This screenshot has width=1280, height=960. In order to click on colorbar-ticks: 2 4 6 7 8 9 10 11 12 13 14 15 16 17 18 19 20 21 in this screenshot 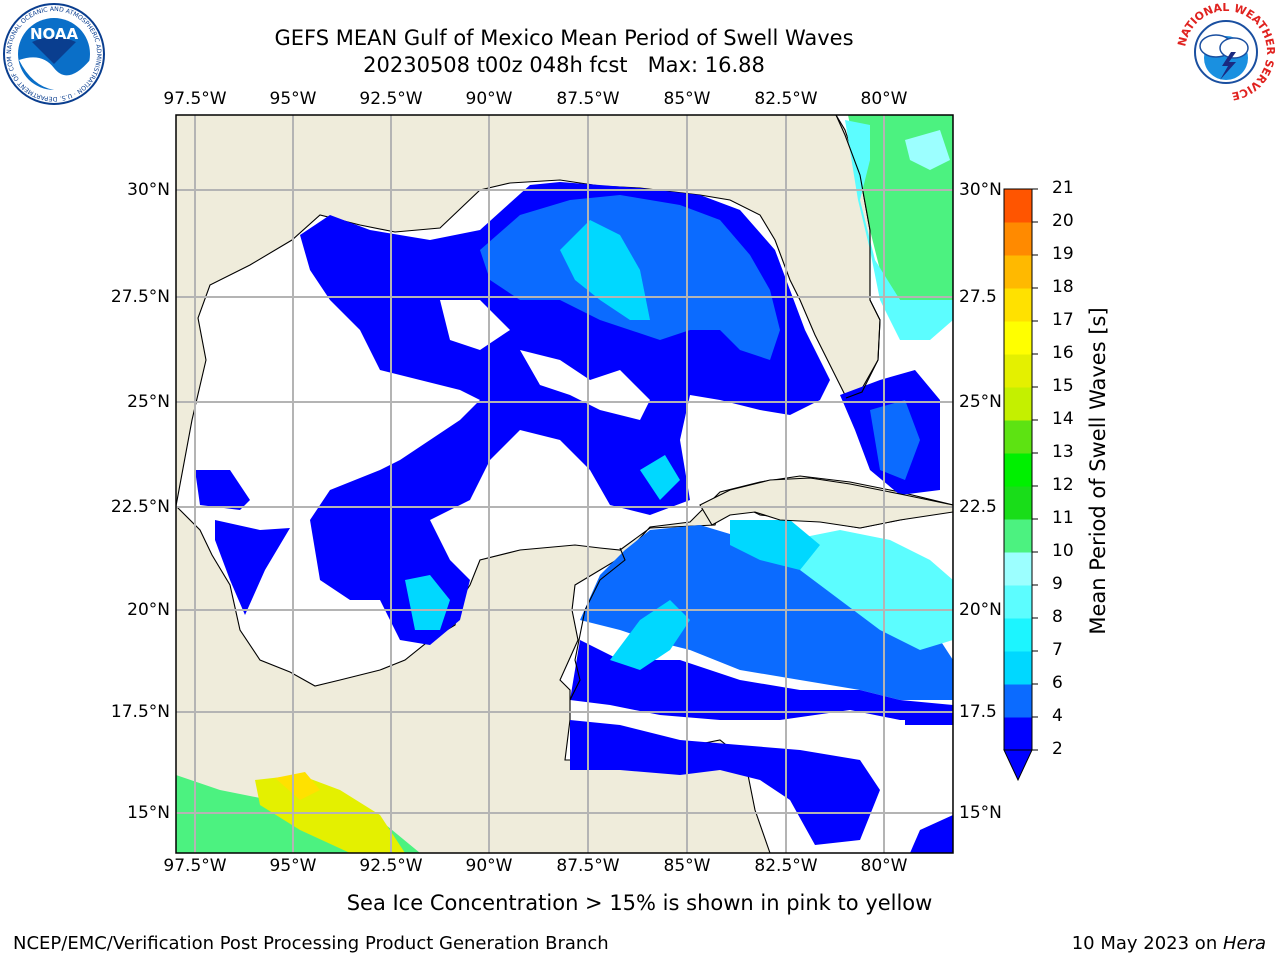, I will do `click(1063, 379)`.